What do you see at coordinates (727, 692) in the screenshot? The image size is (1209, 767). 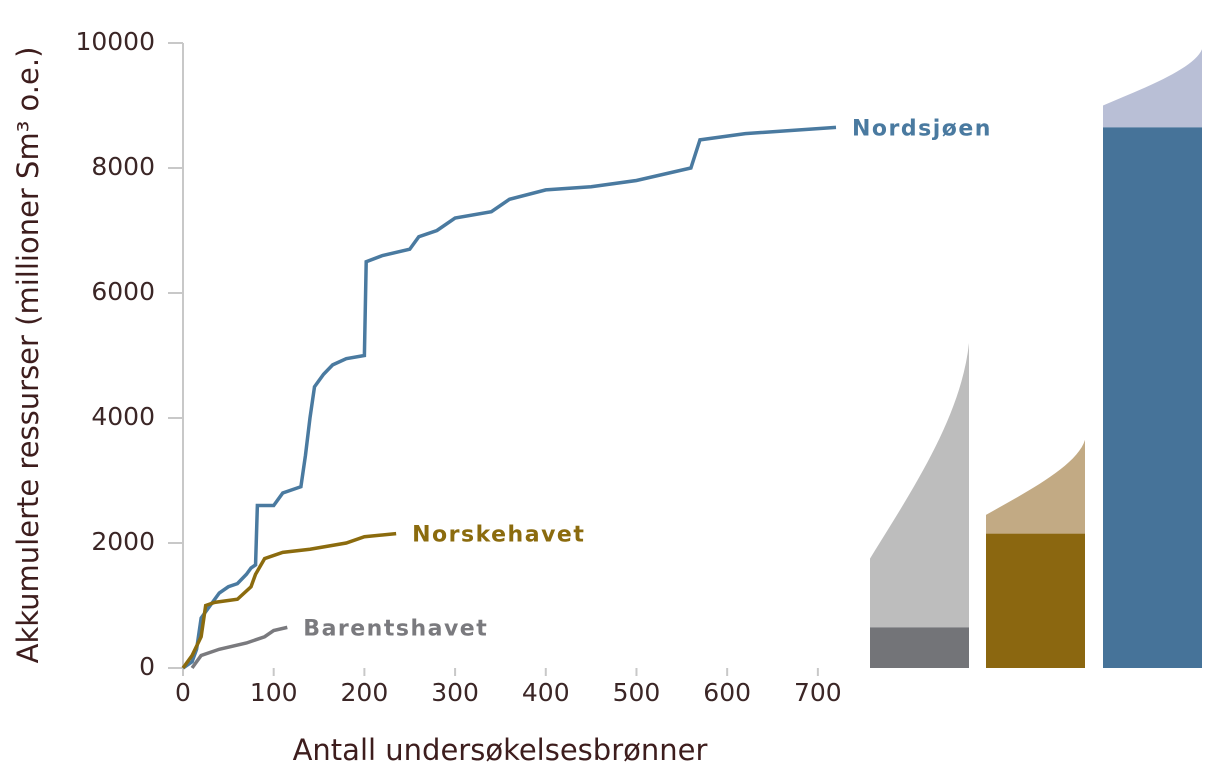 I see `x-tick-label: 600` at bounding box center [727, 692].